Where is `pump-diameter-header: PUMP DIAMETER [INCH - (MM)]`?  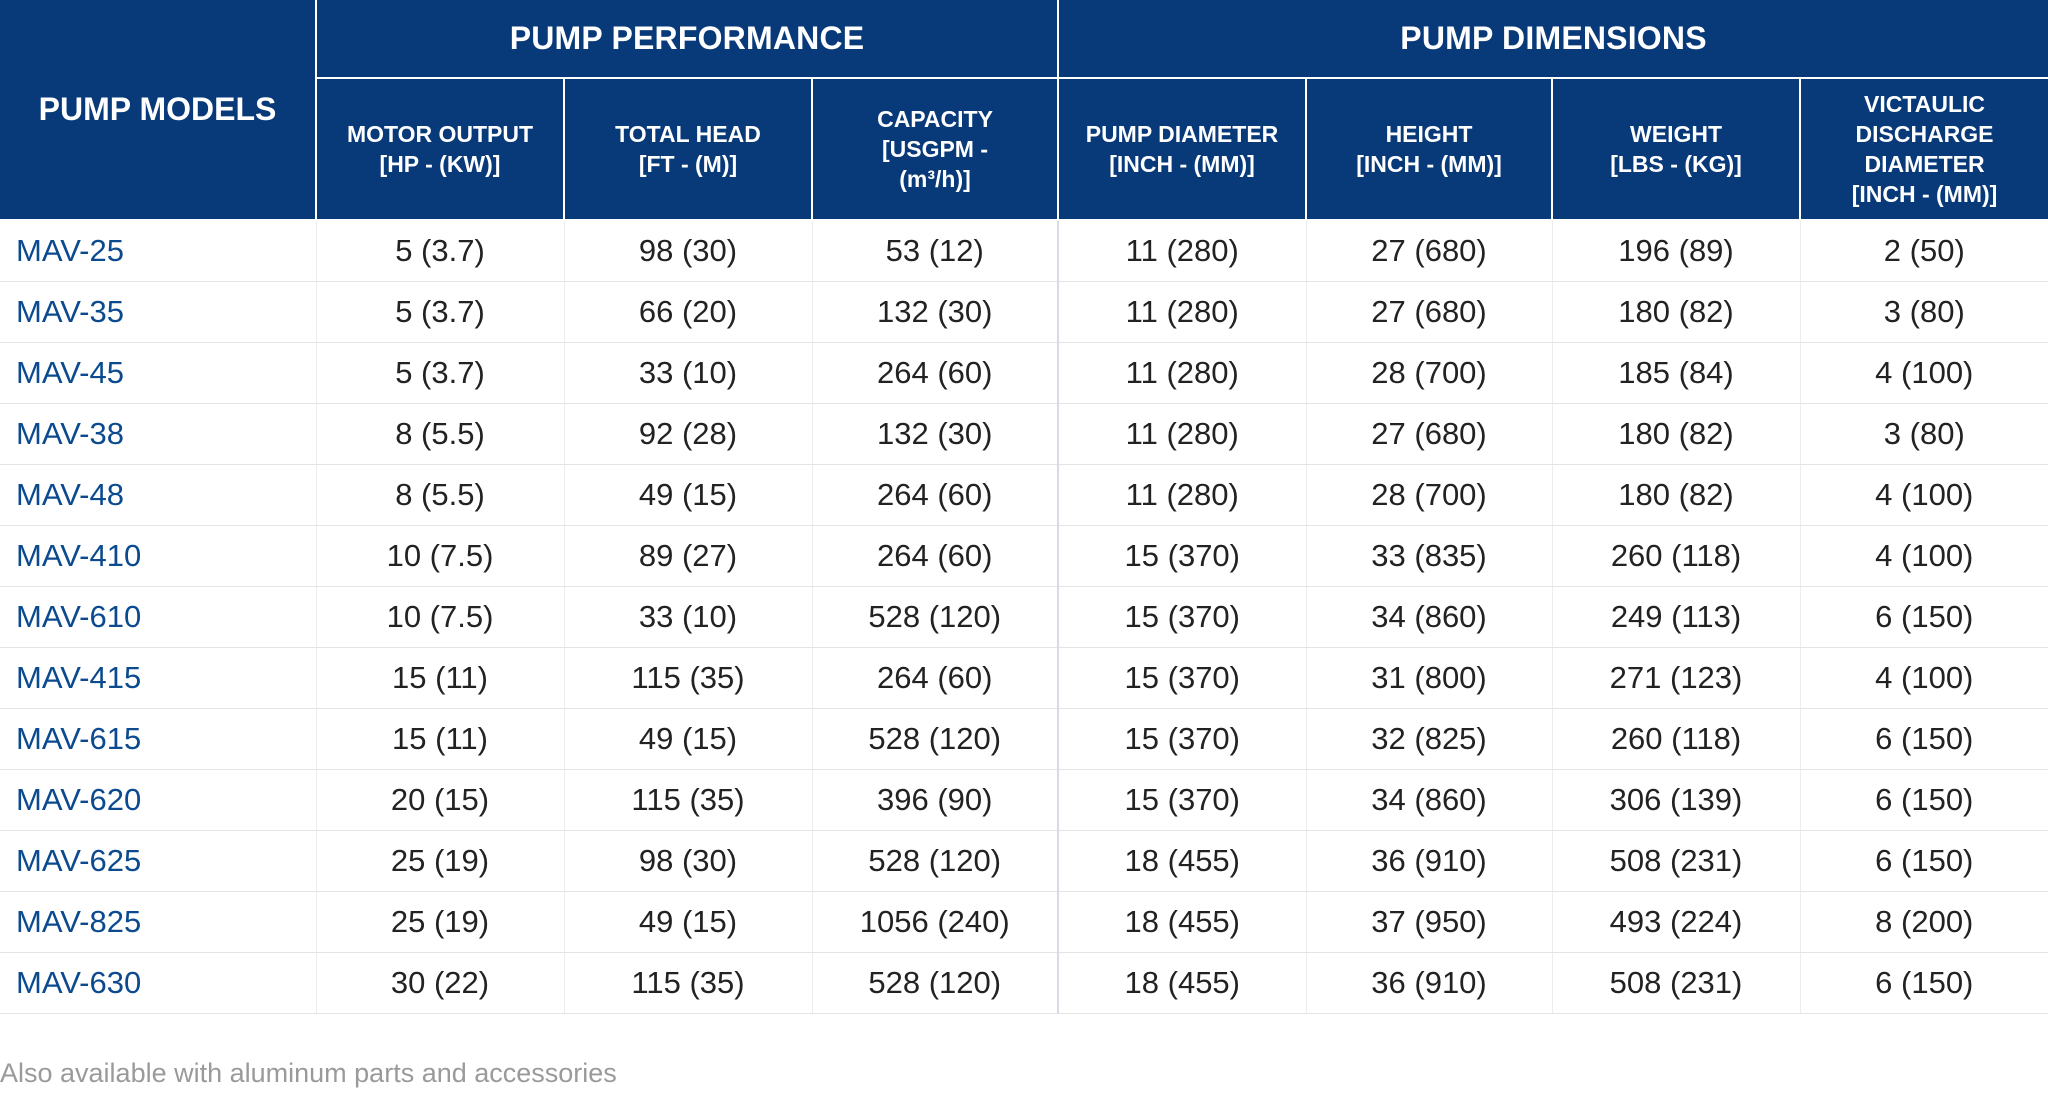
pump-diameter-header: PUMP DIAMETER [INCH - (MM)] is located at coordinates (1183, 149).